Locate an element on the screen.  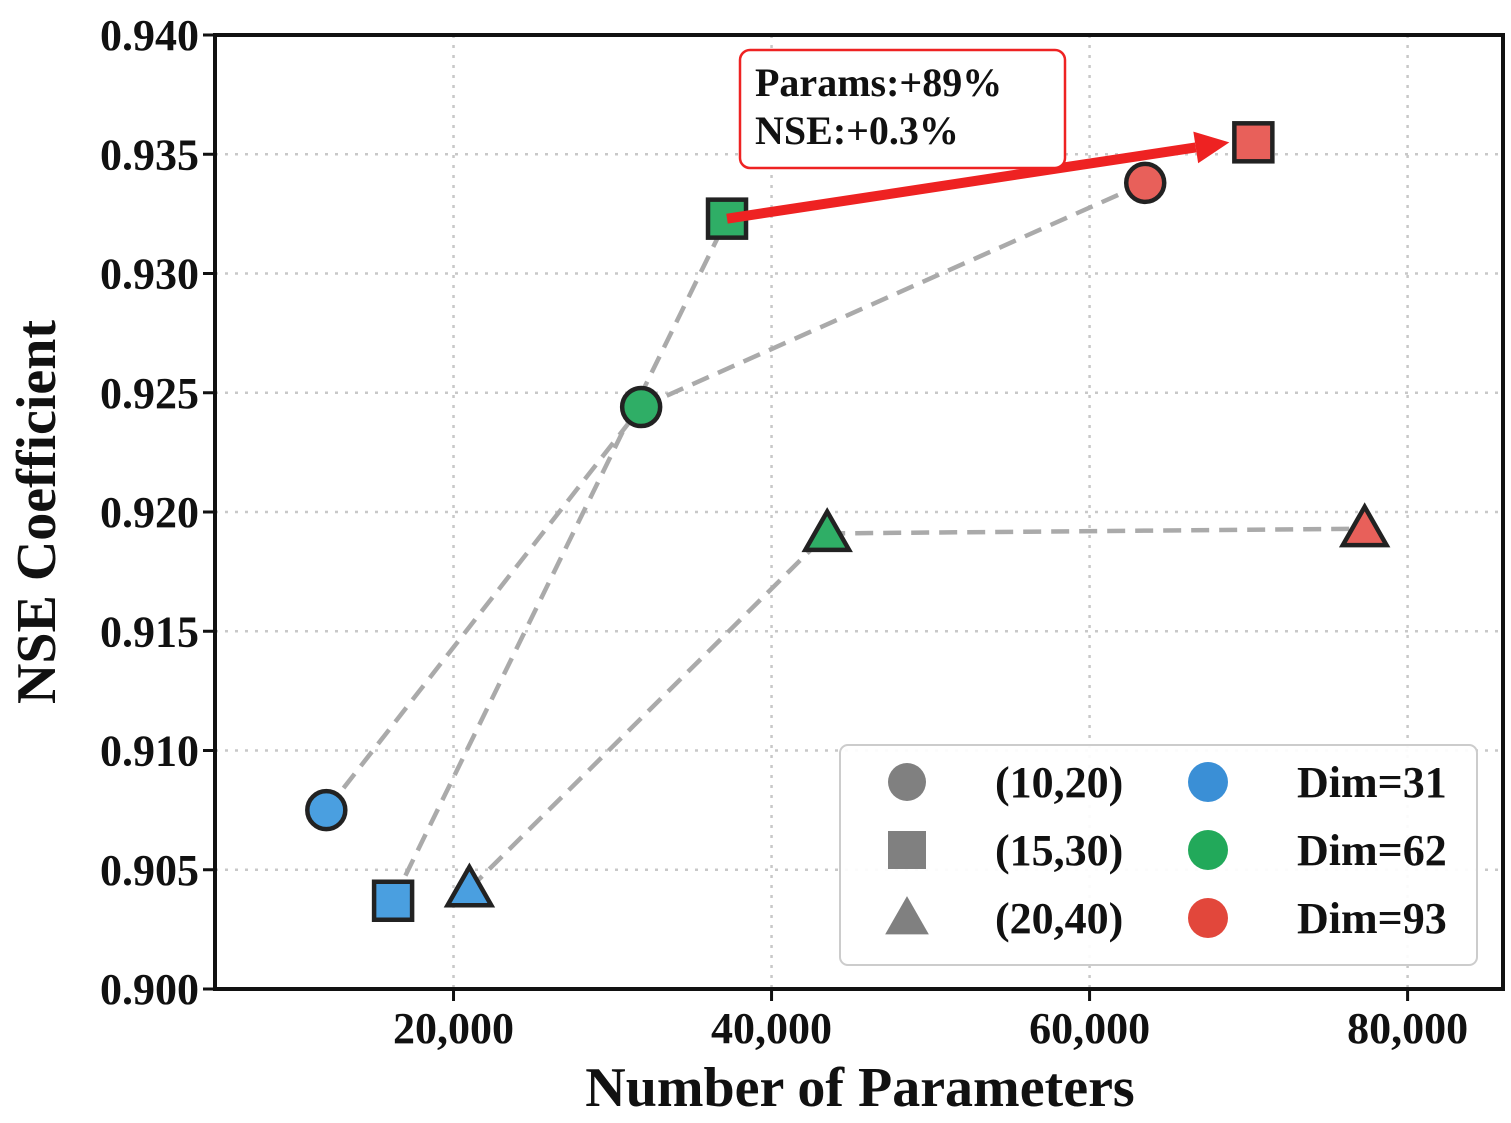
marker-p-15-30-dim93 is located at coordinates (1253, 142).